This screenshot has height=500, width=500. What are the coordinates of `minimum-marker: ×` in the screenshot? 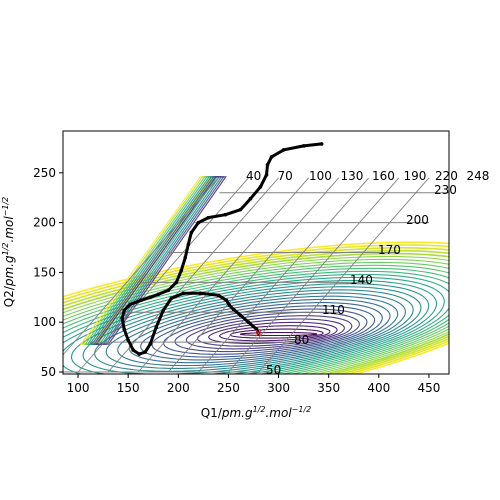 It's located at (258, 333).